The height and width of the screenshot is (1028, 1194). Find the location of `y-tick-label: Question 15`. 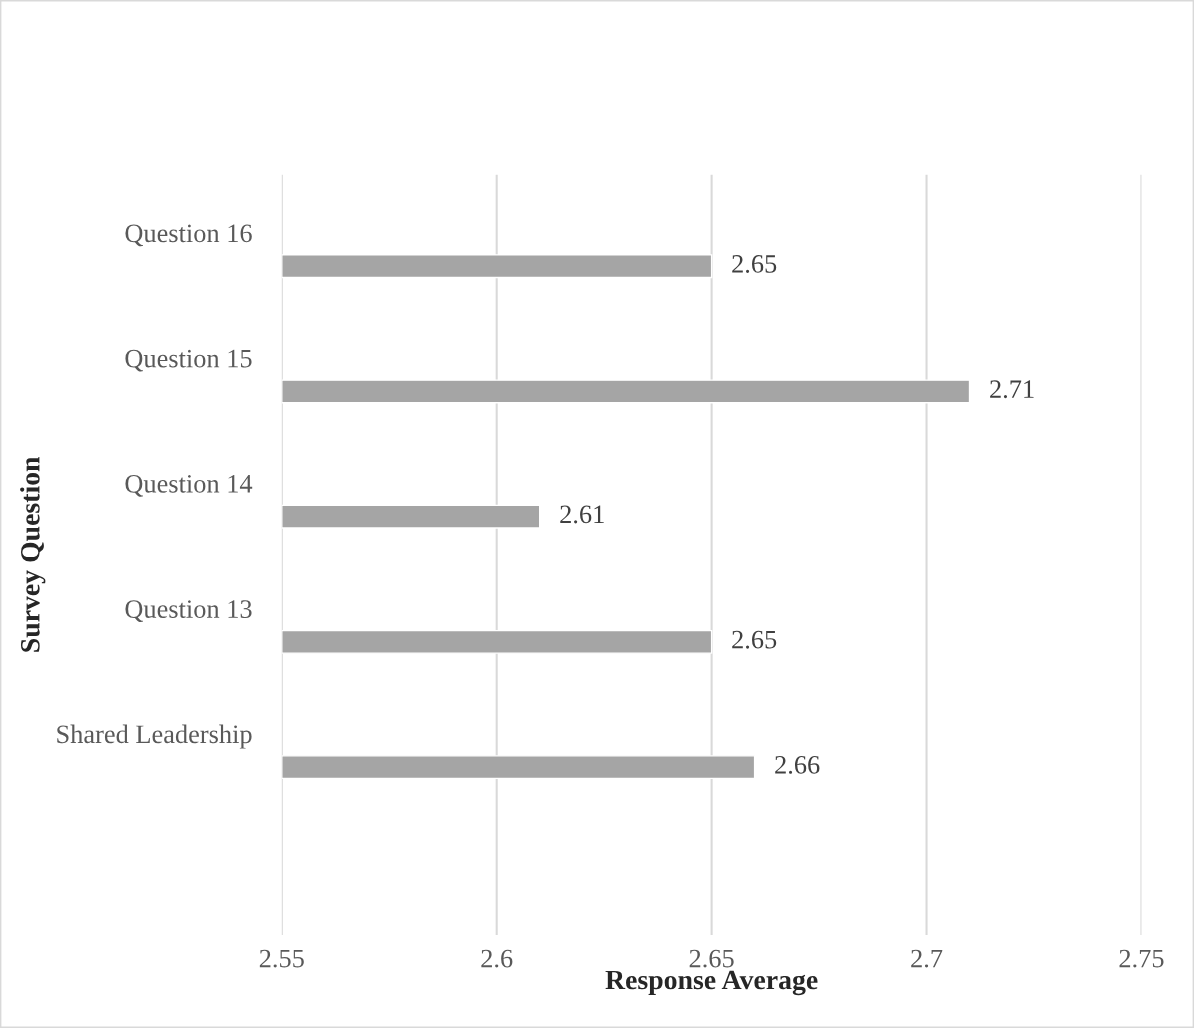

y-tick-label: Question 15 is located at coordinates (188, 360).